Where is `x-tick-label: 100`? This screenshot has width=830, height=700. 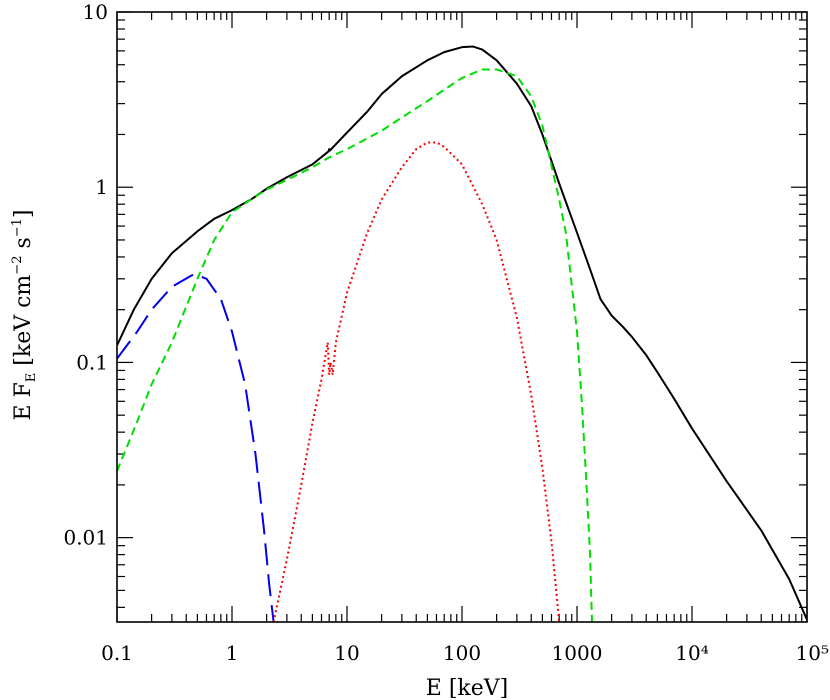 x-tick-label: 100 is located at coordinates (462, 653).